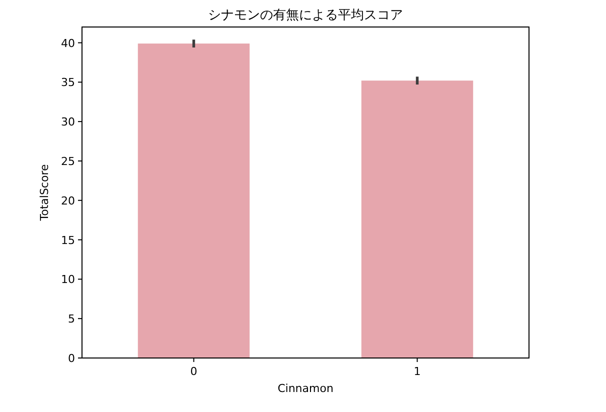 The image size is (606, 412). What do you see at coordinates (44, 193) in the screenshot?
I see `y-axis-title: TotalScore` at bounding box center [44, 193].